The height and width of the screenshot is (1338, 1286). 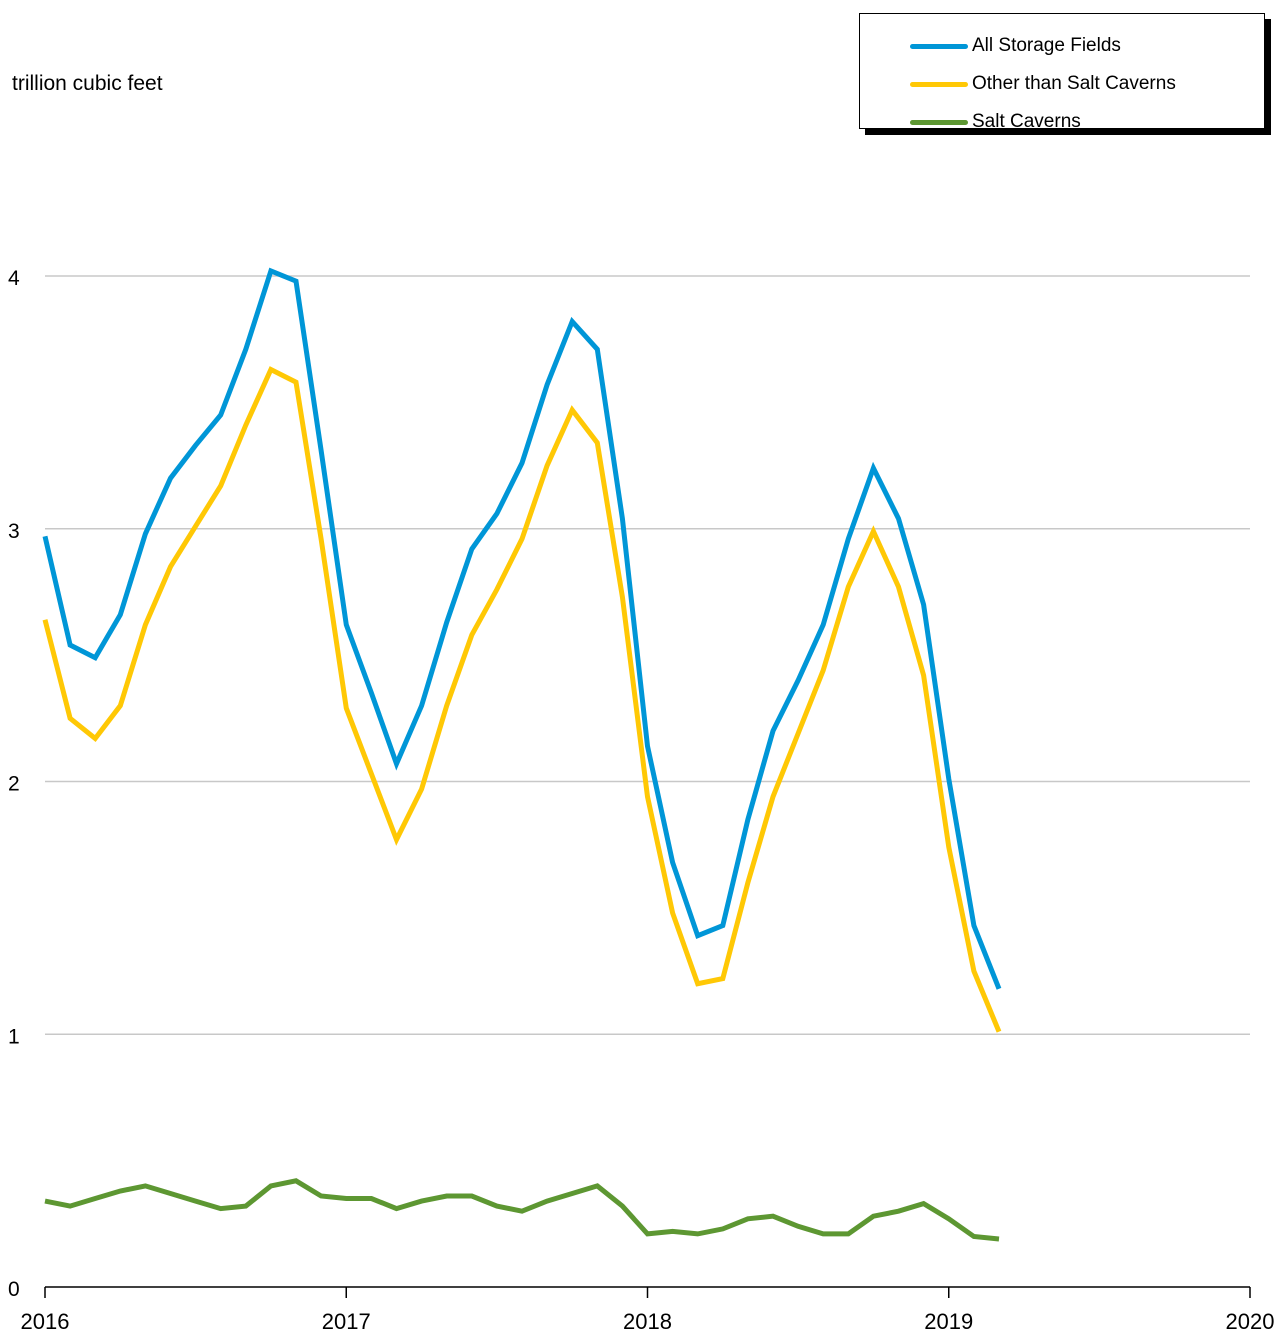 I want to click on y-tick-label: 4, so click(x=14, y=278).